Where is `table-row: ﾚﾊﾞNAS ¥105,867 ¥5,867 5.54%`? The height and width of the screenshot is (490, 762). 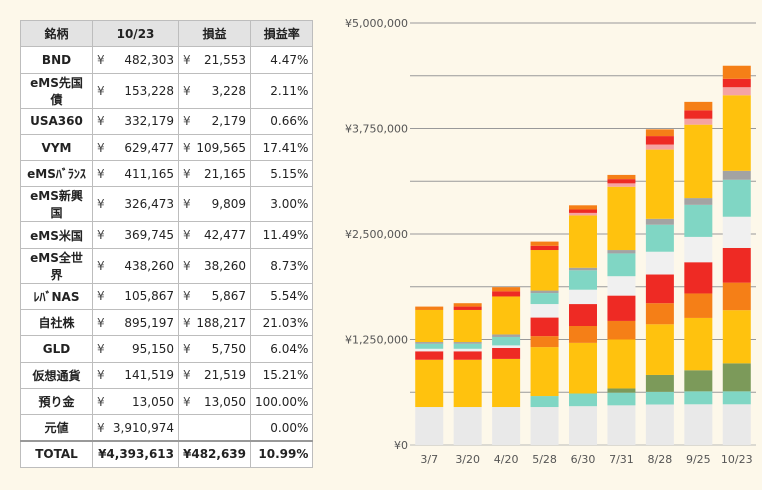 table-row: ﾚﾊﾞNAS ¥105,867 ¥5,867 5.54% is located at coordinates (167, 296).